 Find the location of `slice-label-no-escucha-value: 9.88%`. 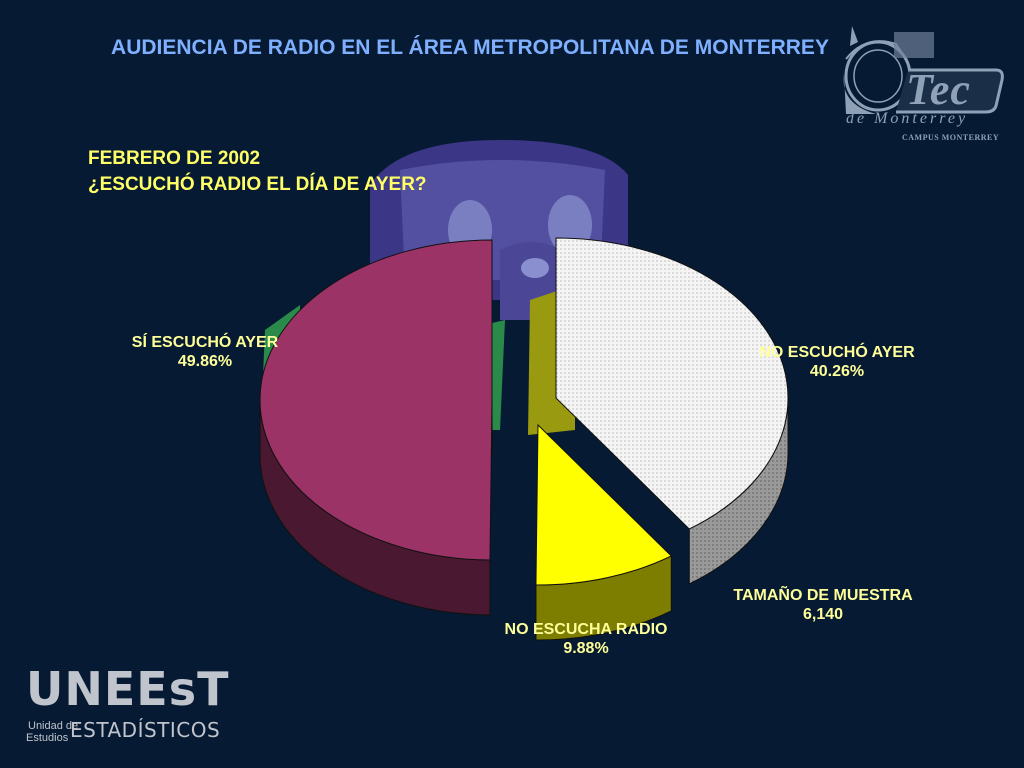

slice-label-no-escucha-value: 9.88% is located at coordinates (586, 648).